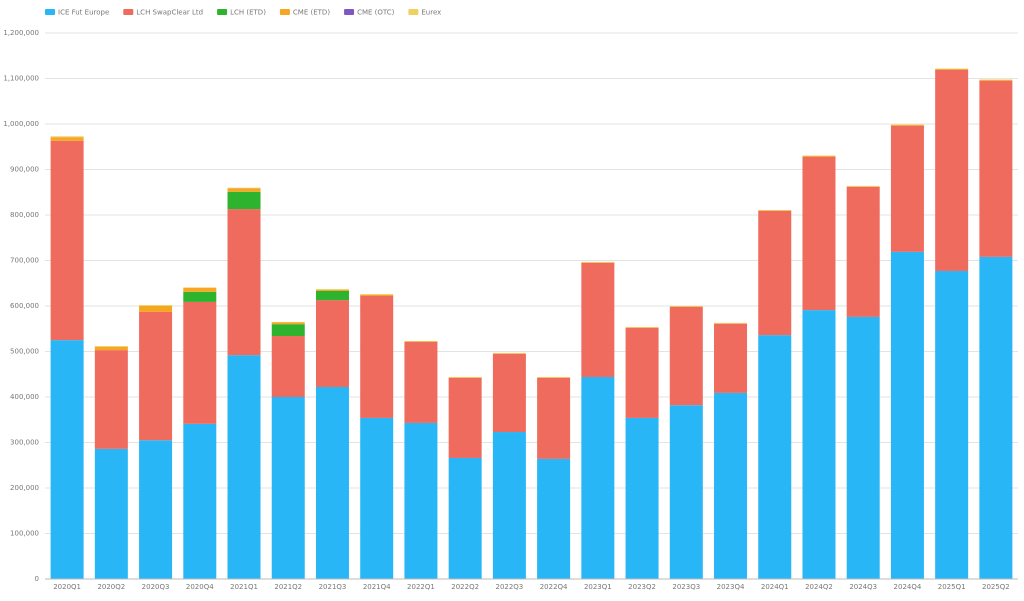  What do you see at coordinates (244, 587) in the screenshot?
I see `x-tick-label: 2021Q1` at bounding box center [244, 587].